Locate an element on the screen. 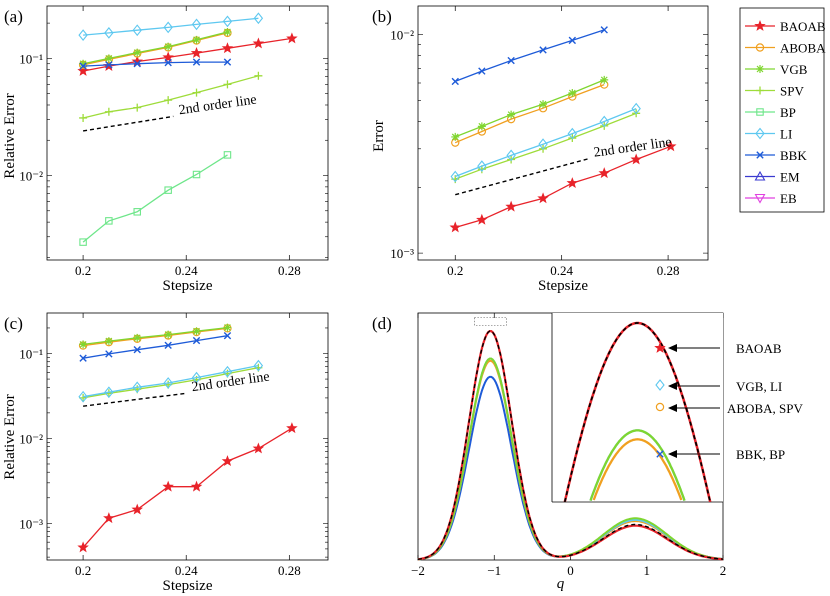 This screenshot has height=596, width=830. x-tick-label: 0 is located at coordinates (570, 570).